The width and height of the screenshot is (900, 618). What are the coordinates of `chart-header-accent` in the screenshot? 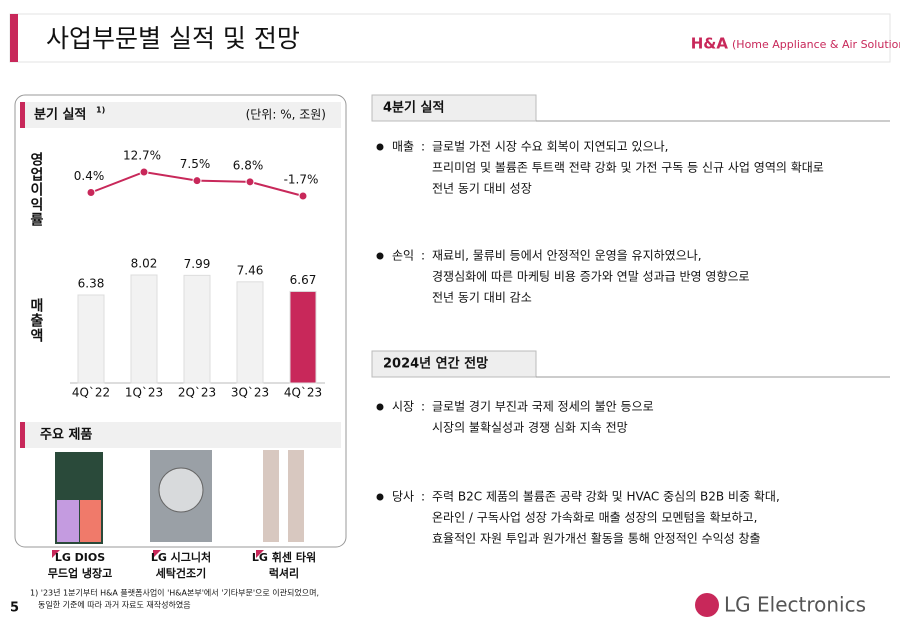 It's located at (22, 115).